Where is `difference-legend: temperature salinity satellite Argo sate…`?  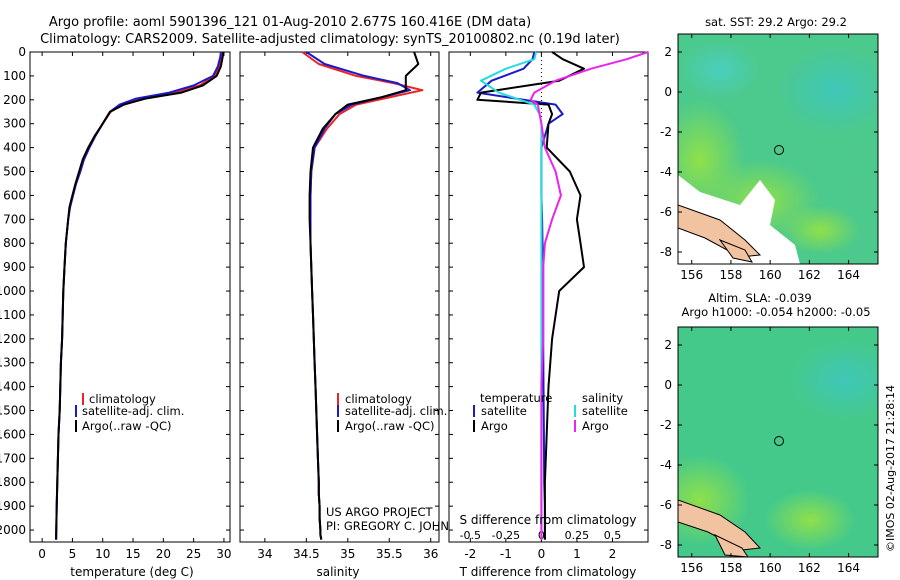 difference-legend: temperature salinity satellite Argo sate… is located at coordinates (550, 412).